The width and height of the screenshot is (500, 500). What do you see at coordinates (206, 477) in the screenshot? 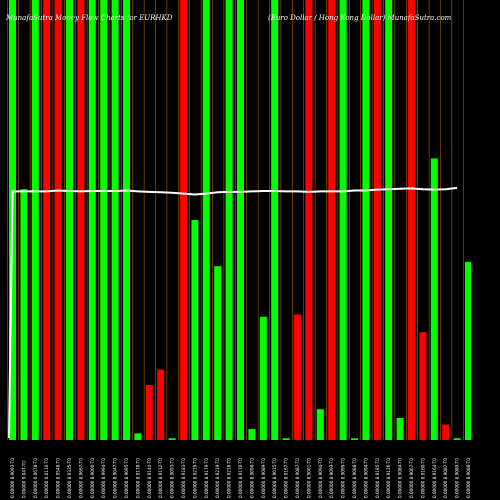
I see `x-tick-label: 0.00000 8.9179-TO` at bounding box center [206, 477].